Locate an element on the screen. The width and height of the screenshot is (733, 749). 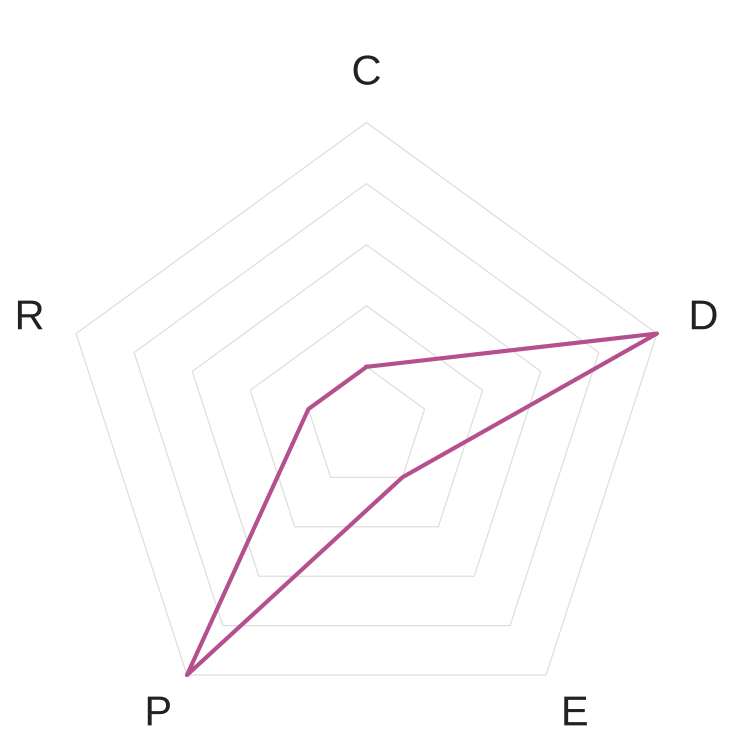
spoke-label: R is located at coordinates (30, 315).